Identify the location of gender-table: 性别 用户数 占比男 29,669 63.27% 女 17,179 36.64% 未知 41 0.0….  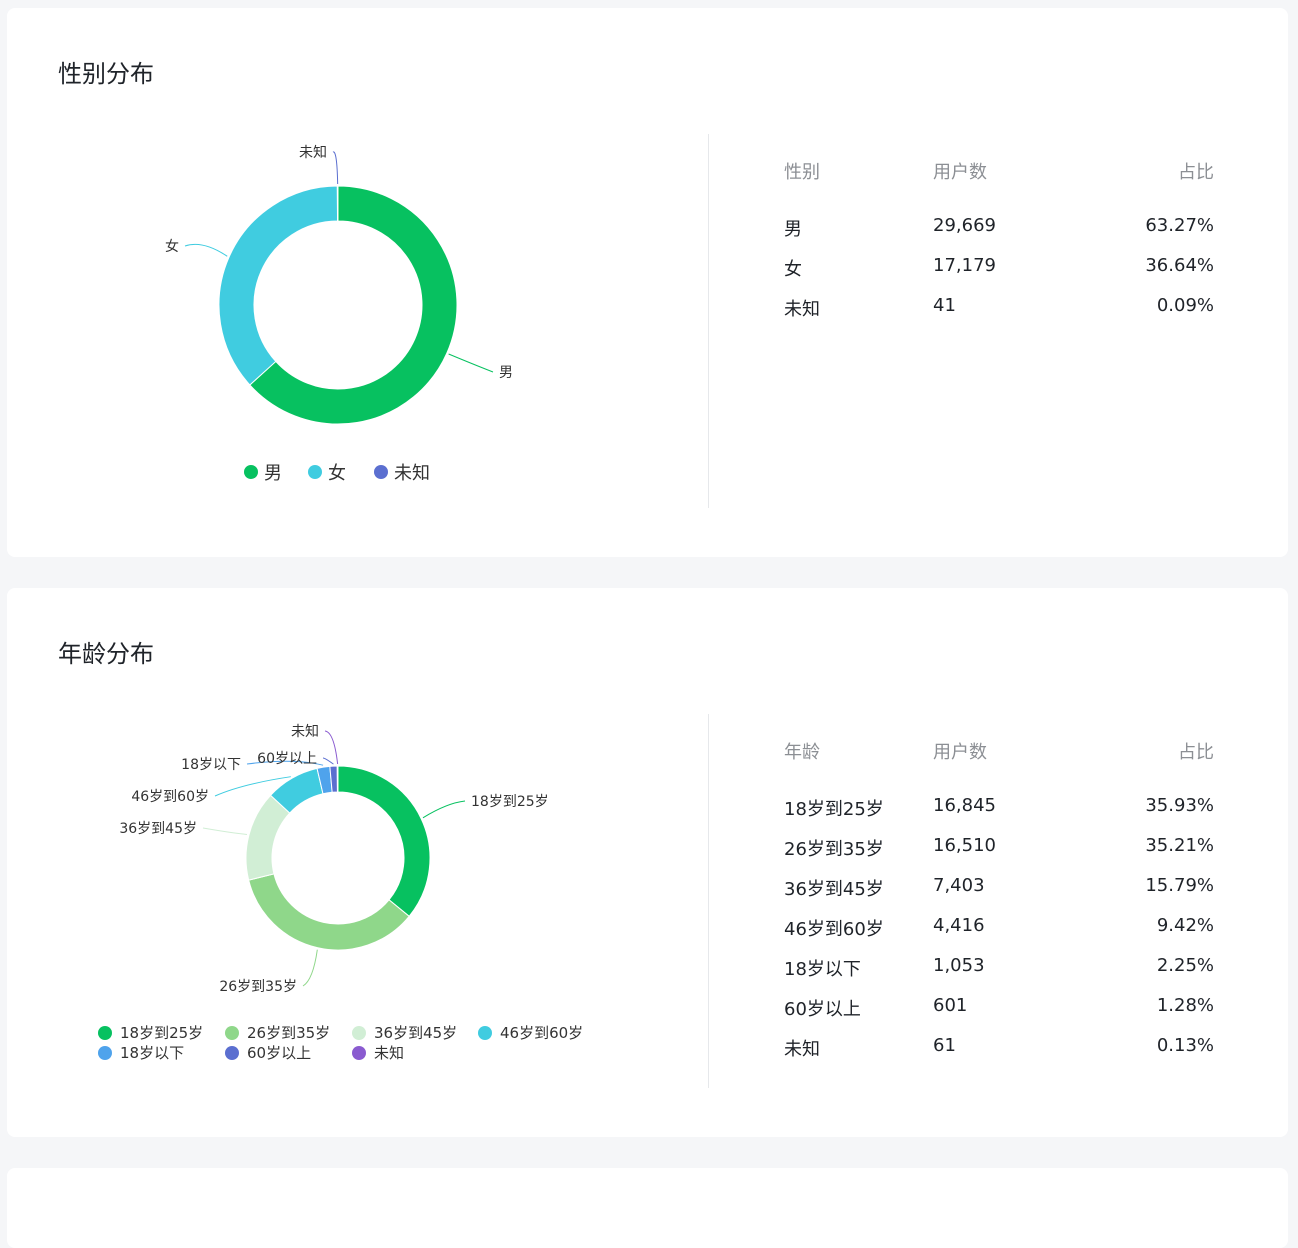
(999, 246).